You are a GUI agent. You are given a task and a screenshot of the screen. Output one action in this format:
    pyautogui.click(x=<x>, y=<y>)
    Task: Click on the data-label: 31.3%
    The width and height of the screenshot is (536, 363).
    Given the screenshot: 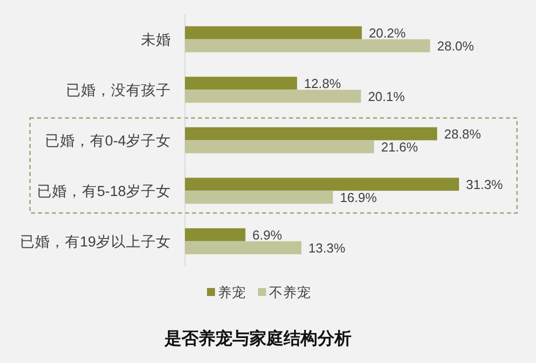 What is the action you would take?
    pyautogui.click(x=485, y=184)
    